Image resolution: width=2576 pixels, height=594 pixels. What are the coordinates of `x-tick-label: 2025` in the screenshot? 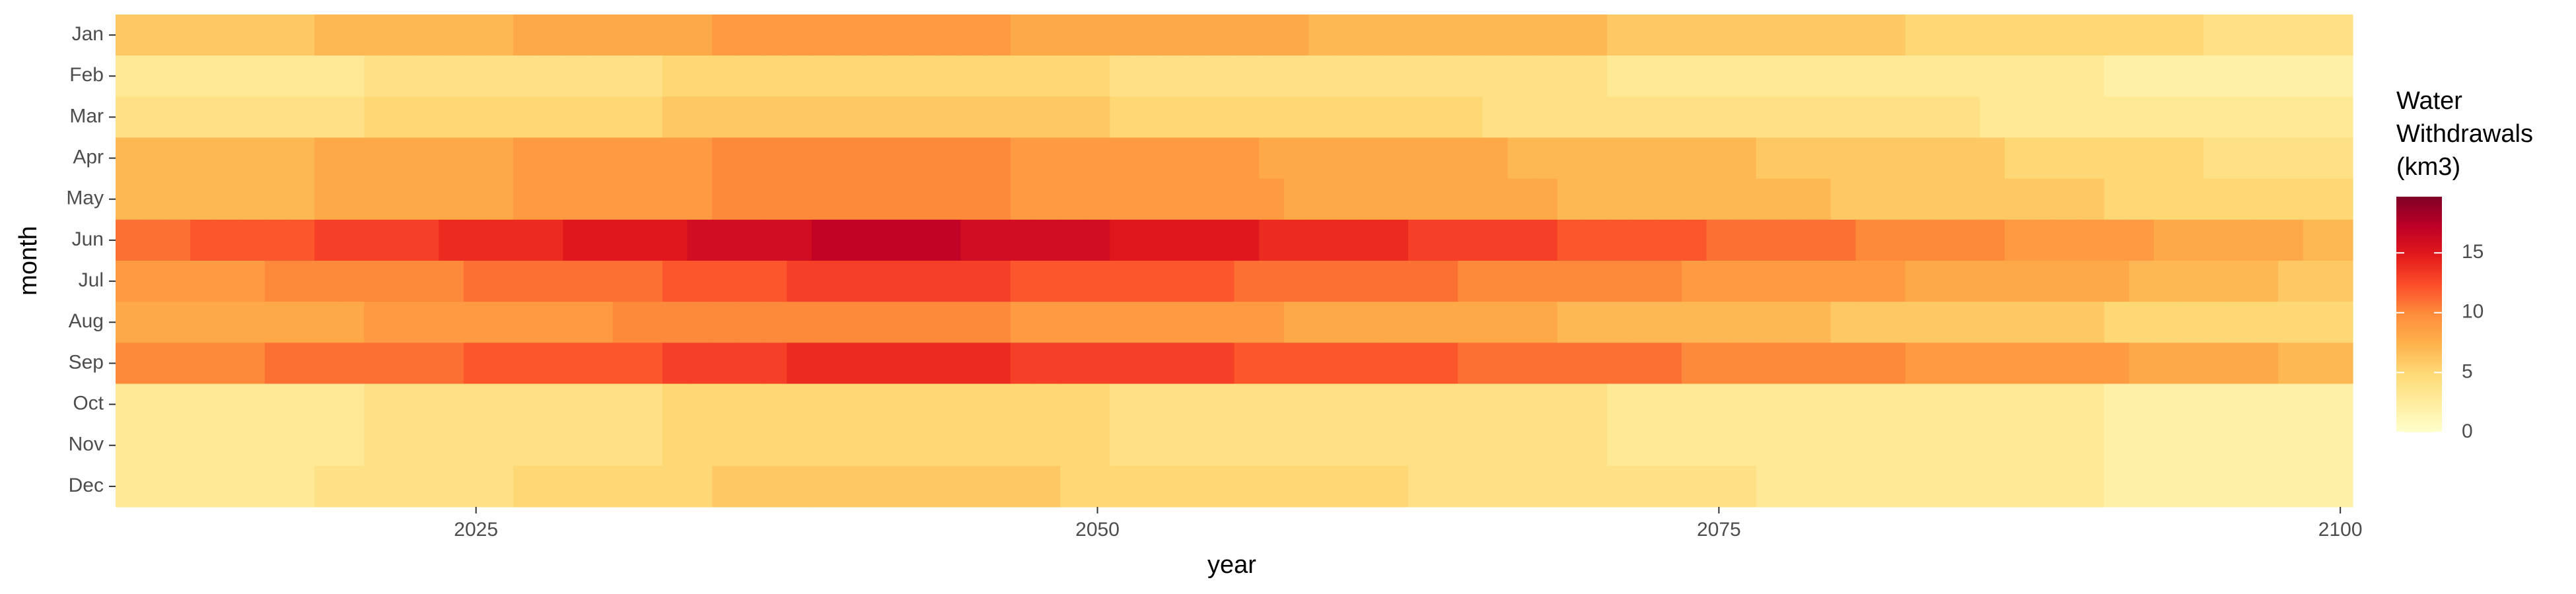 It's located at (476, 530).